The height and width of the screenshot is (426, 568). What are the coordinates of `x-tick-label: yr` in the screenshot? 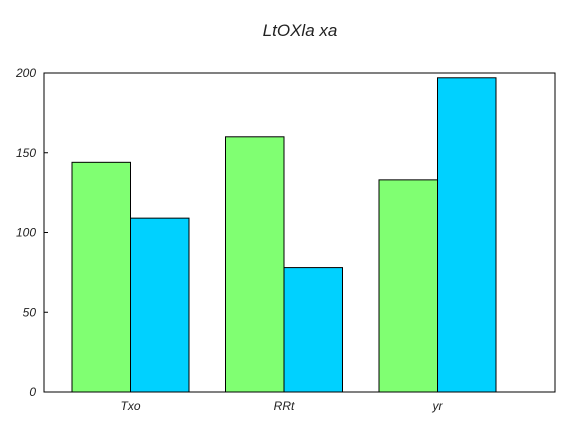 It's located at (438, 406).